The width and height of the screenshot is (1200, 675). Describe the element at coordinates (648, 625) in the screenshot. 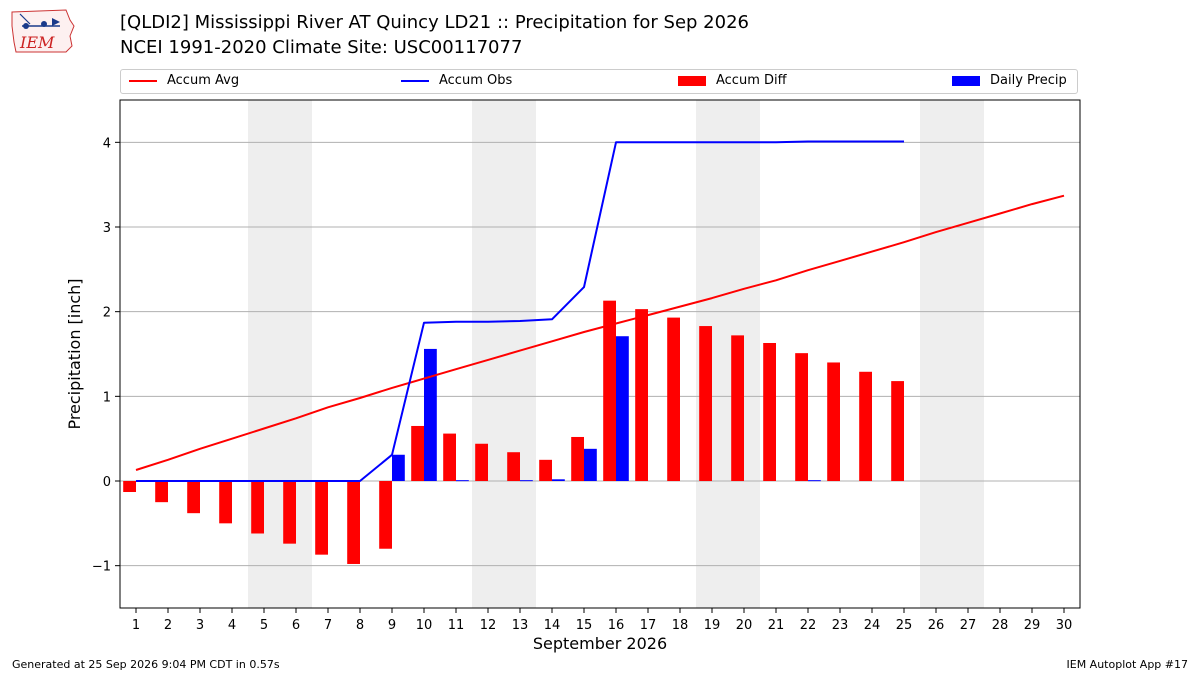

I see `x-tick-label: 17` at that location.